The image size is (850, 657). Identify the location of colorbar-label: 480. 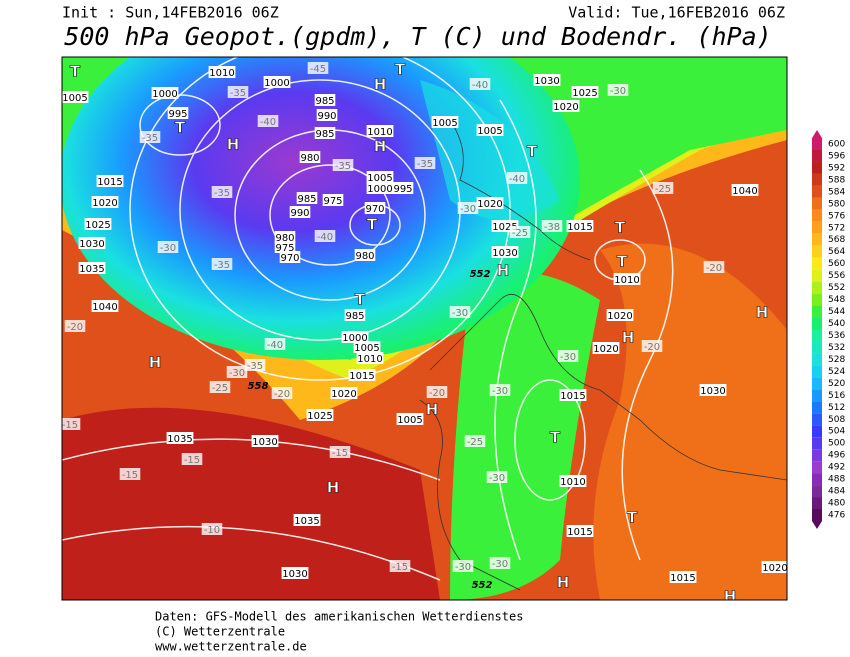
(836, 504).